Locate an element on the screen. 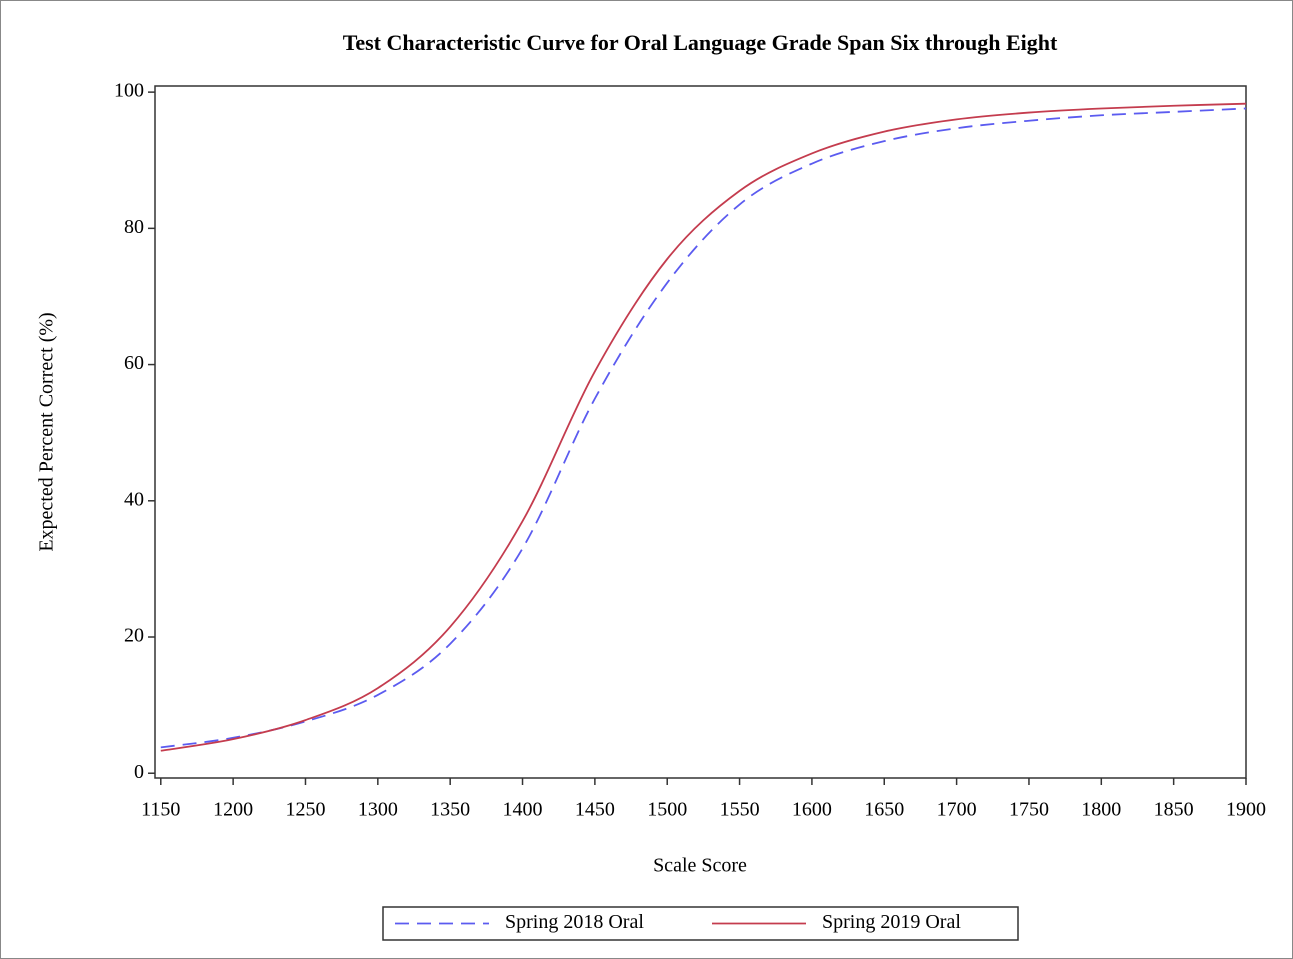 Image resolution: width=1293 pixels, height=959 pixels. x-tick-label: 1500 is located at coordinates (667, 810).